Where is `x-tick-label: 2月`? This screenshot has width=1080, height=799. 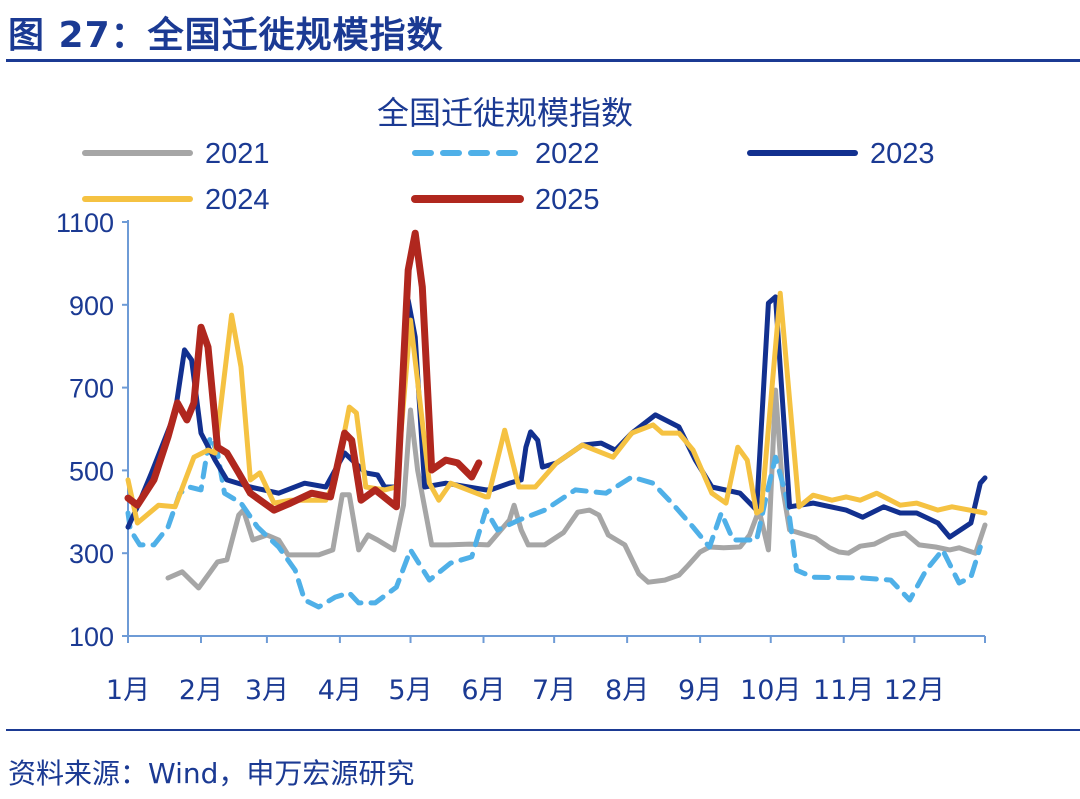 x-tick-label: 2月 is located at coordinates (201, 690).